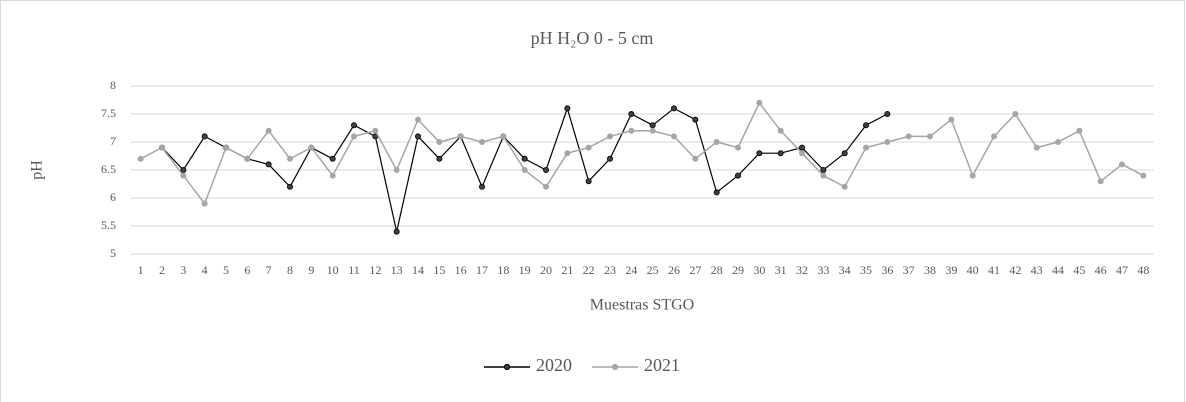 Image resolution: width=1186 pixels, height=402 pixels. Describe the element at coordinates (247, 270) in the screenshot. I see `x-tick-label: 6` at that location.